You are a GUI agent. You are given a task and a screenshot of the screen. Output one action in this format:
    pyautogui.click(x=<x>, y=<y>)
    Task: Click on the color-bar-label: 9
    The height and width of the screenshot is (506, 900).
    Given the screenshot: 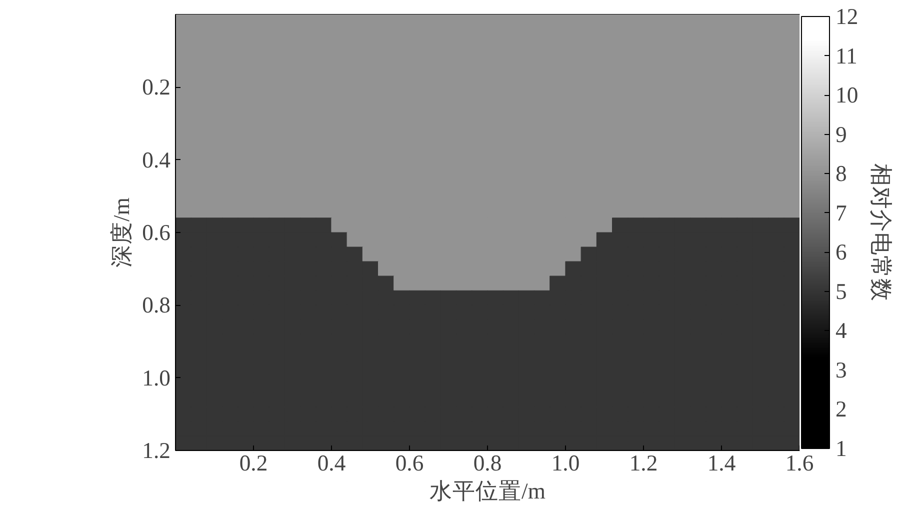 What is the action you would take?
    pyautogui.click(x=841, y=134)
    